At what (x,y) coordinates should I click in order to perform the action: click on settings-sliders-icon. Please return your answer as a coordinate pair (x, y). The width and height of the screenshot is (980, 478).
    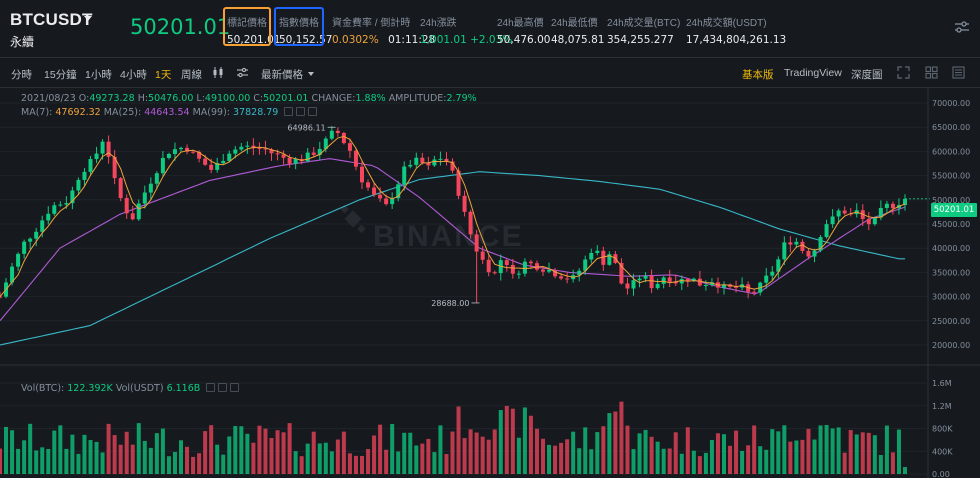
    Looking at the image, I should click on (962, 27).